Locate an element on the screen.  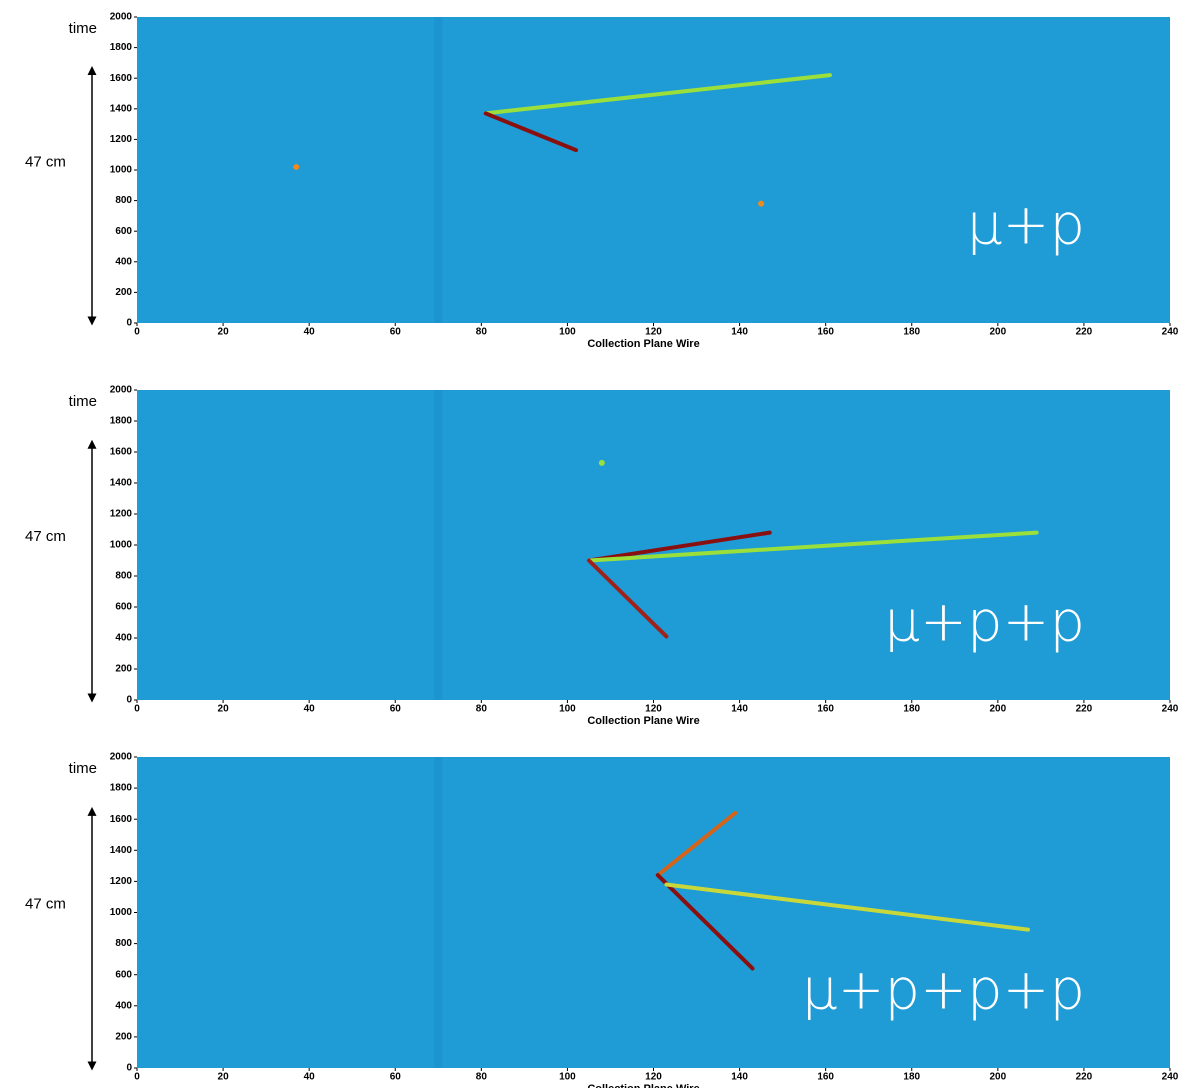
event-annotation: μ+p+p+p is located at coordinates (943, 989).